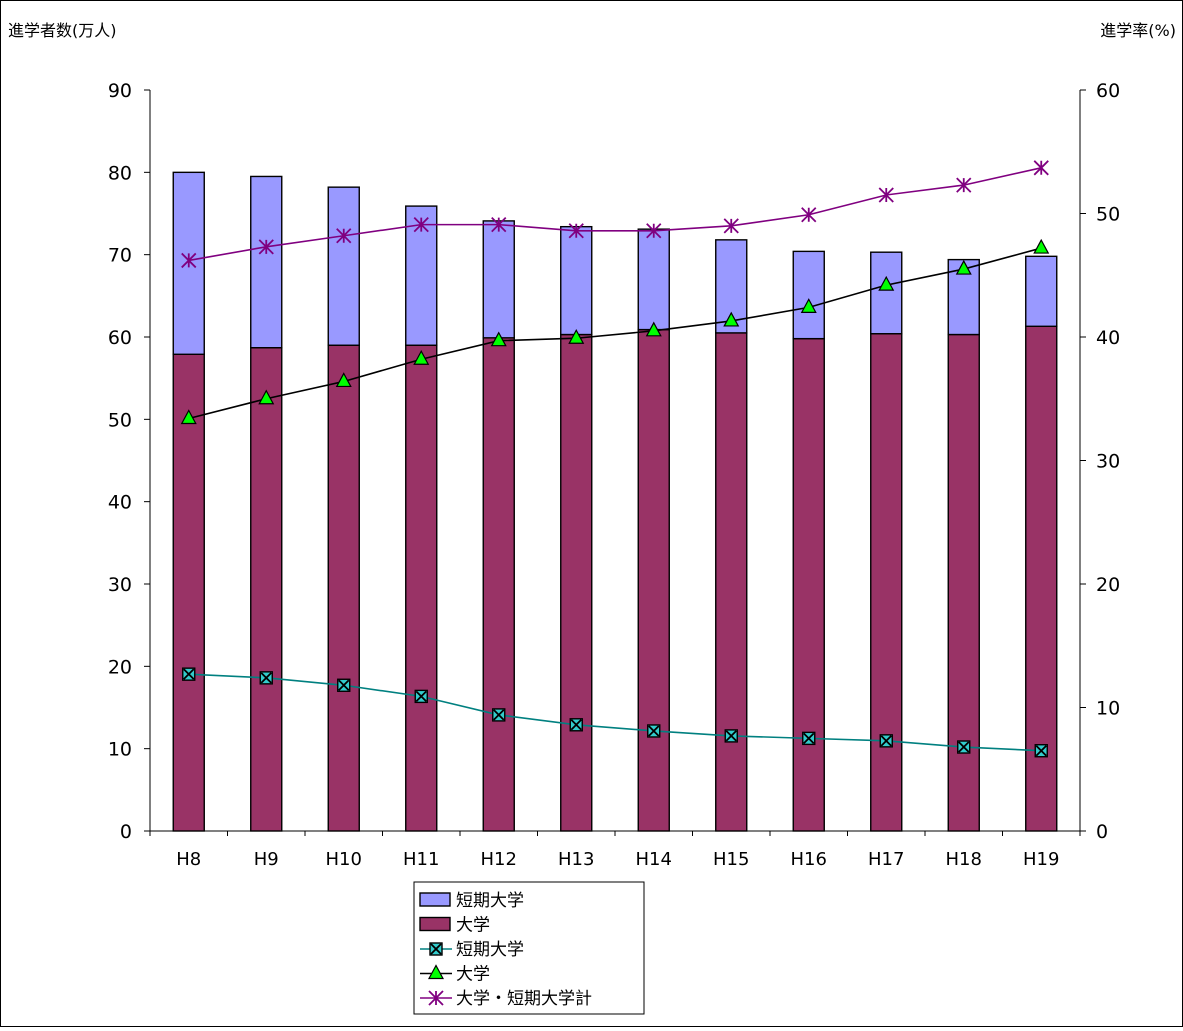 This screenshot has height=1031, width=1183. Describe the element at coordinates (120, 338) in the screenshot. I see `left-tick-label: 60` at that location.